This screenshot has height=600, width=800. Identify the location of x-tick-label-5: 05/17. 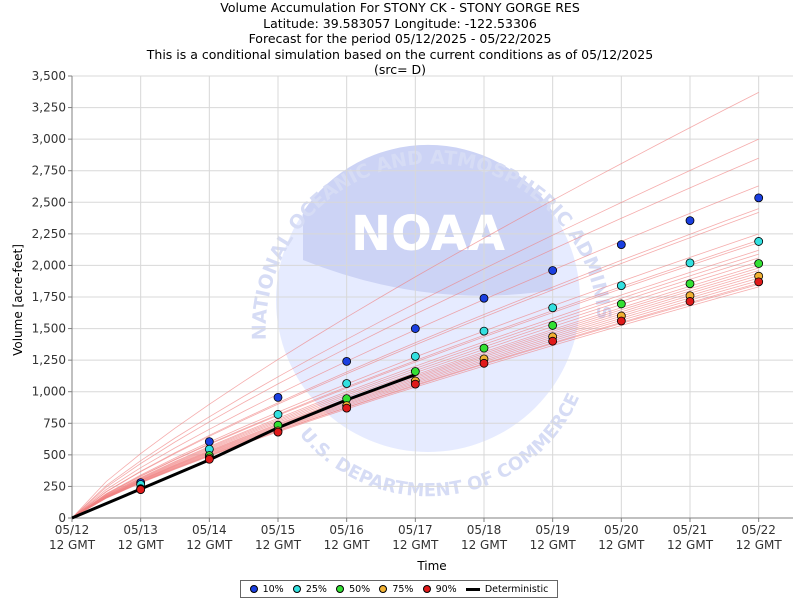
(415, 530).